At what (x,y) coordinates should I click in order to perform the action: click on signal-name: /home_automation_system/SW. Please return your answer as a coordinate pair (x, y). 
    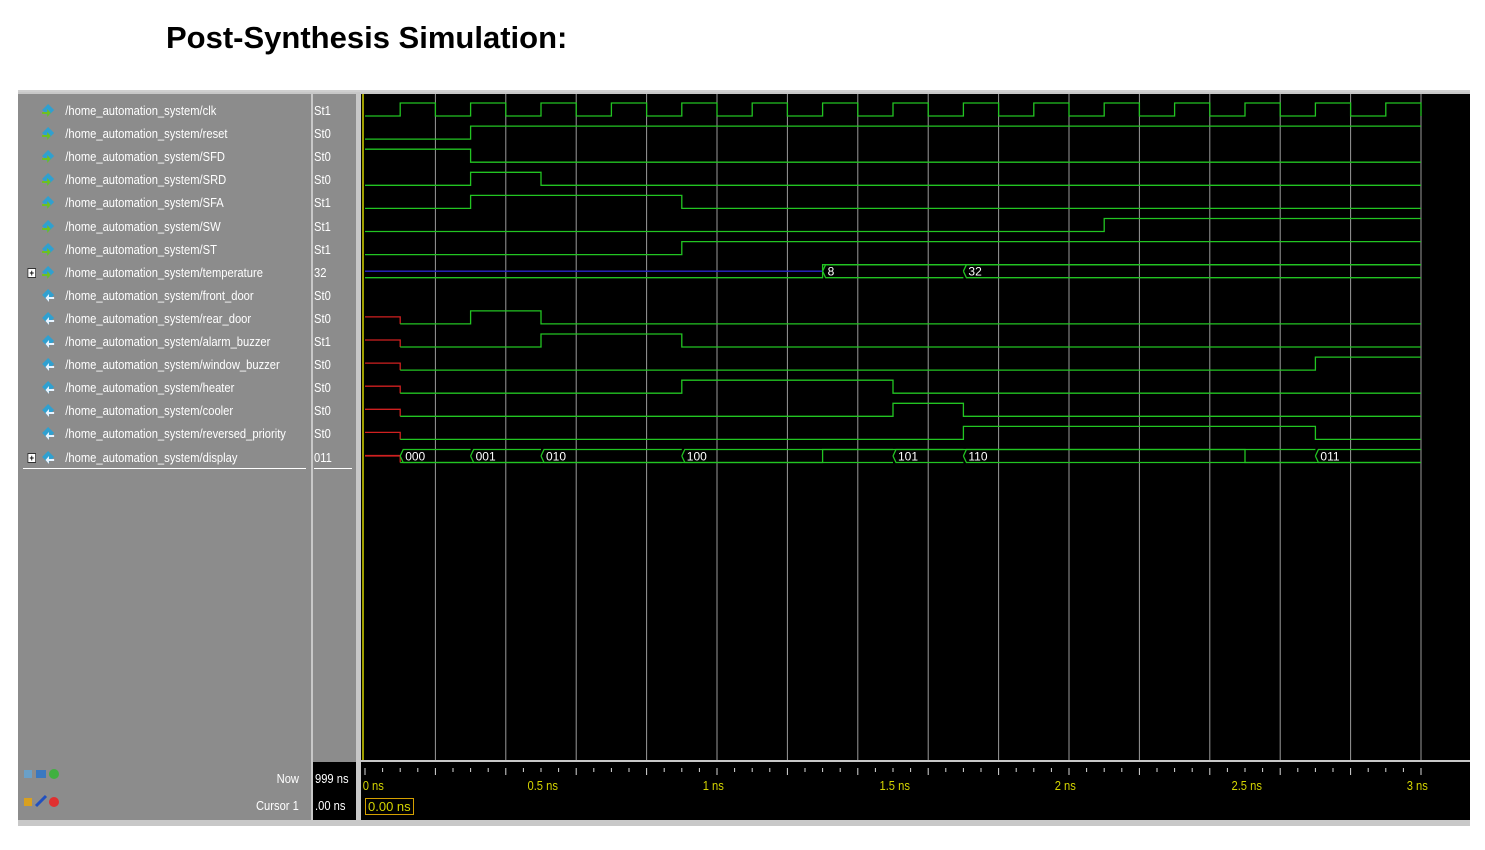
    Looking at the image, I should click on (143, 226).